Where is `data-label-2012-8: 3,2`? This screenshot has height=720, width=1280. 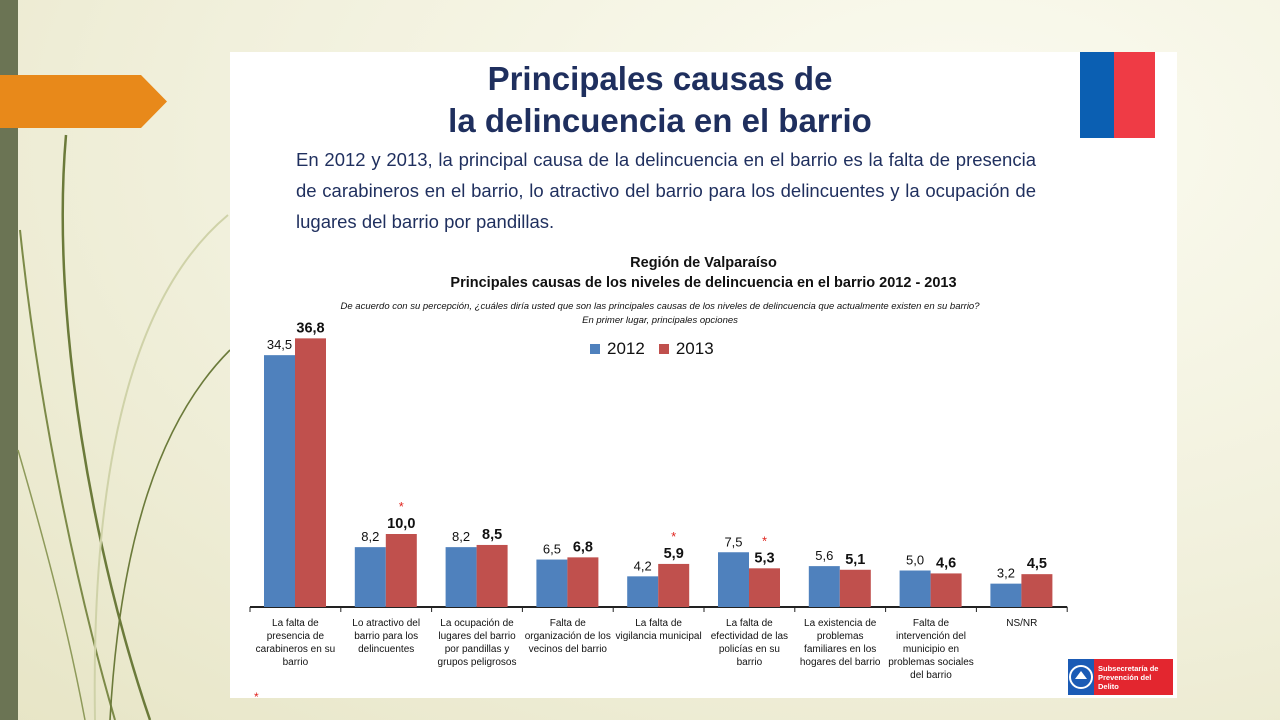 data-label-2012-8: 3,2 is located at coordinates (1006, 573).